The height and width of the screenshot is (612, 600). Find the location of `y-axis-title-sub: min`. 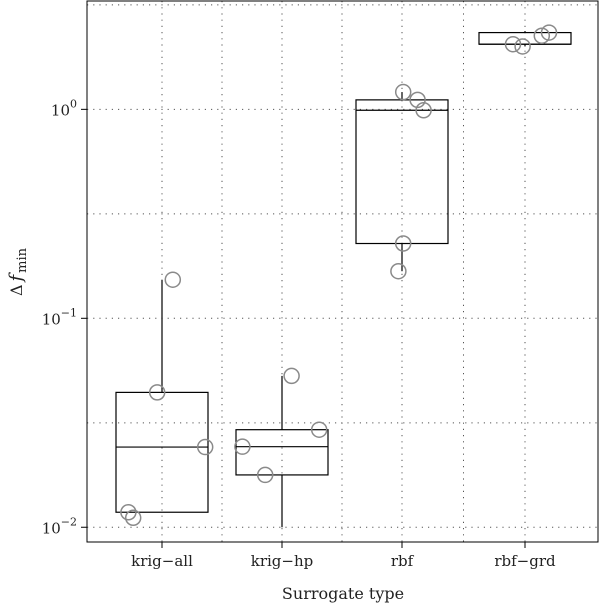

y-axis-title-sub: min is located at coordinates (22, 259).